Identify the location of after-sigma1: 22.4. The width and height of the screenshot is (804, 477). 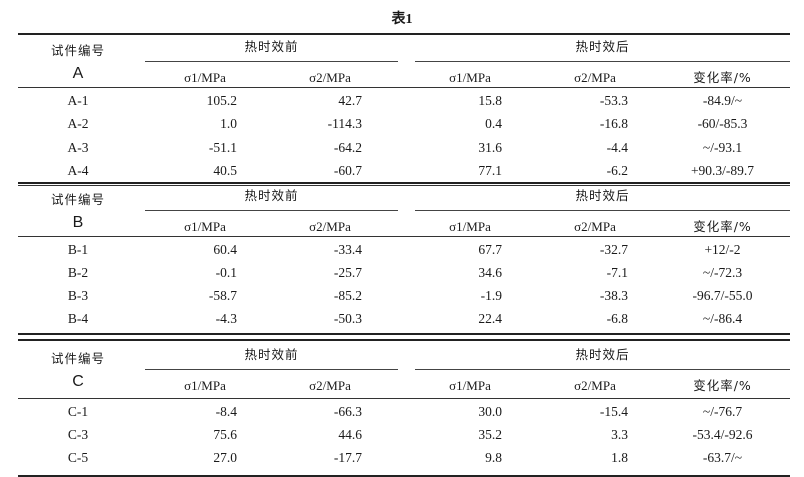
(490, 318).